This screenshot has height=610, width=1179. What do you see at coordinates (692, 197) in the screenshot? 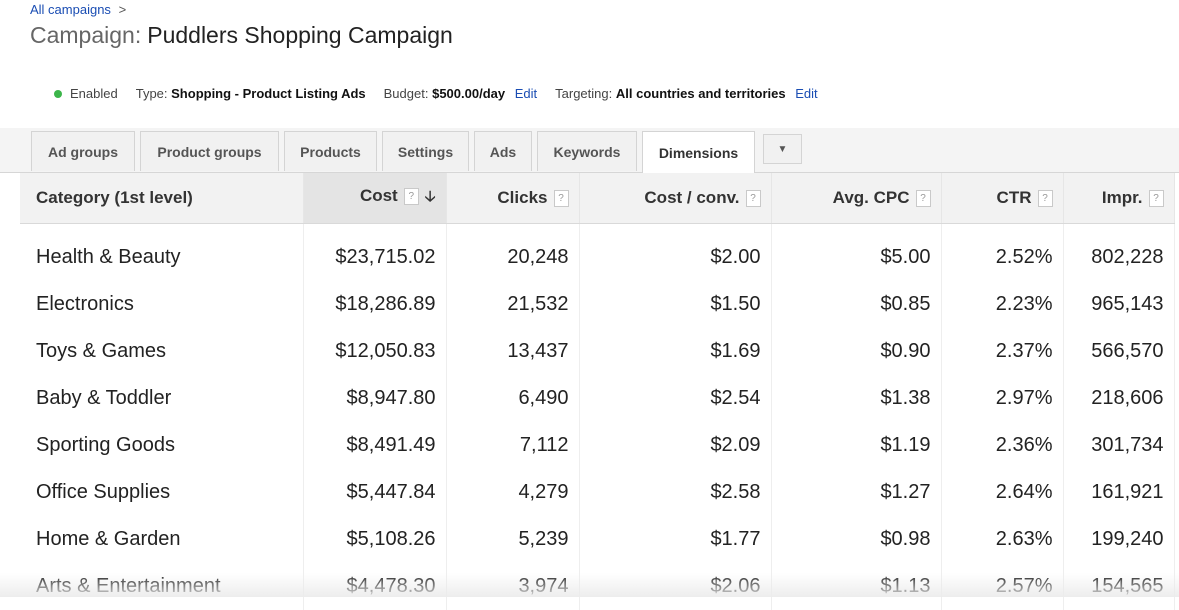
I see `column-header-label: Cost / conv.` at bounding box center [692, 197].